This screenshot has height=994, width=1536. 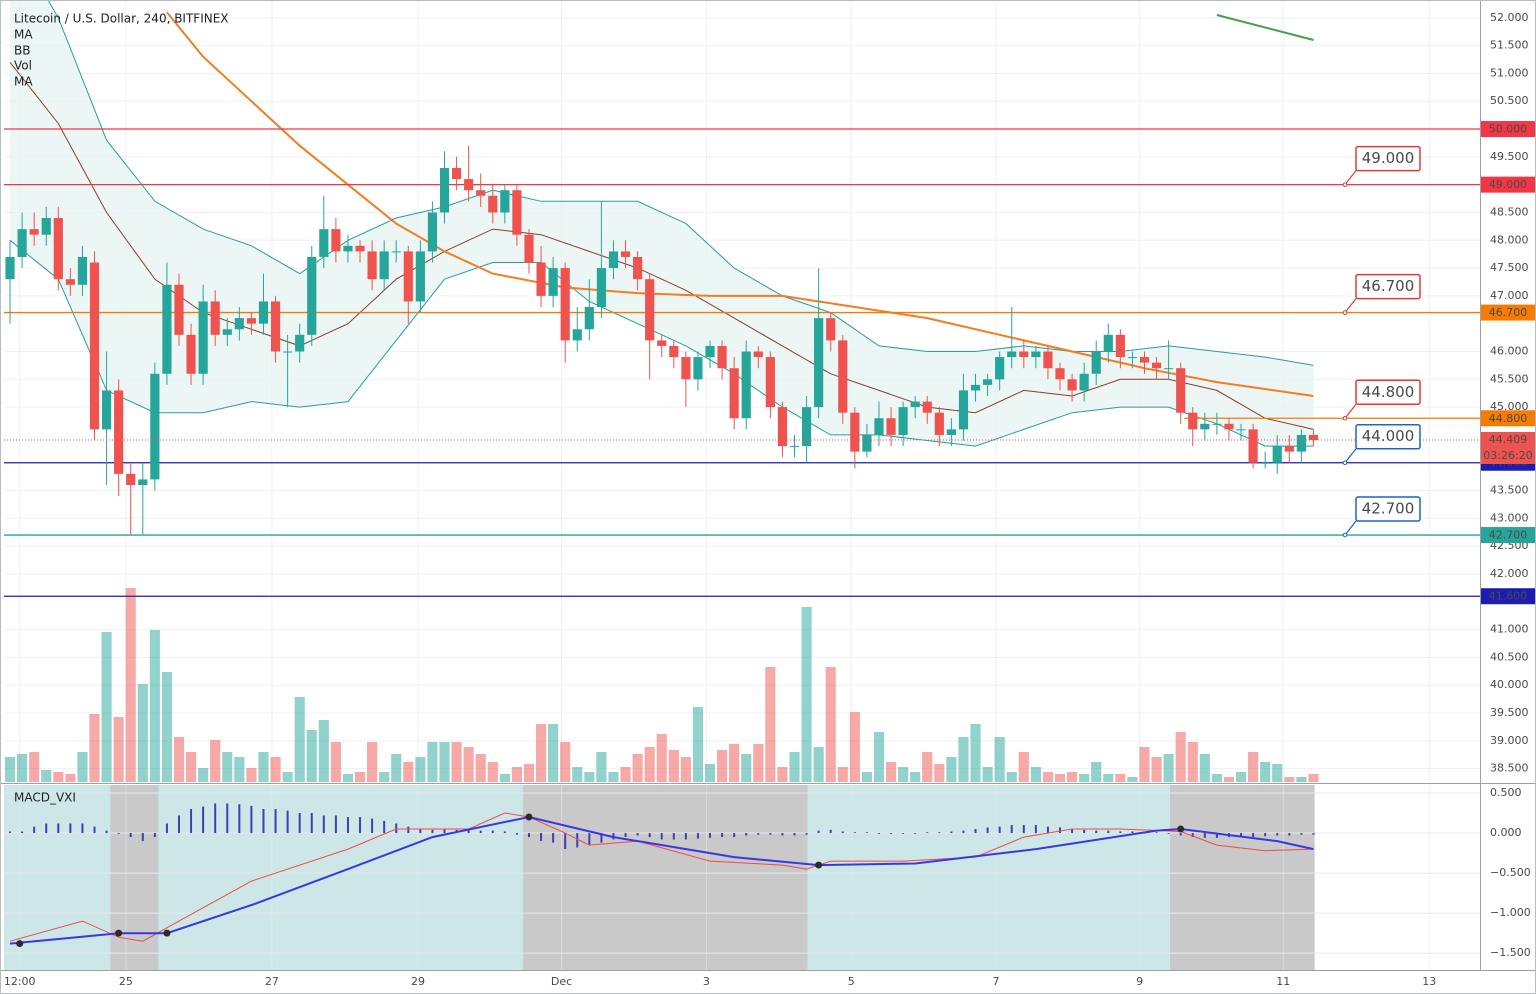 What do you see at coordinates (1350, 178) in the screenshot?
I see `callout-pointer` at bounding box center [1350, 178].